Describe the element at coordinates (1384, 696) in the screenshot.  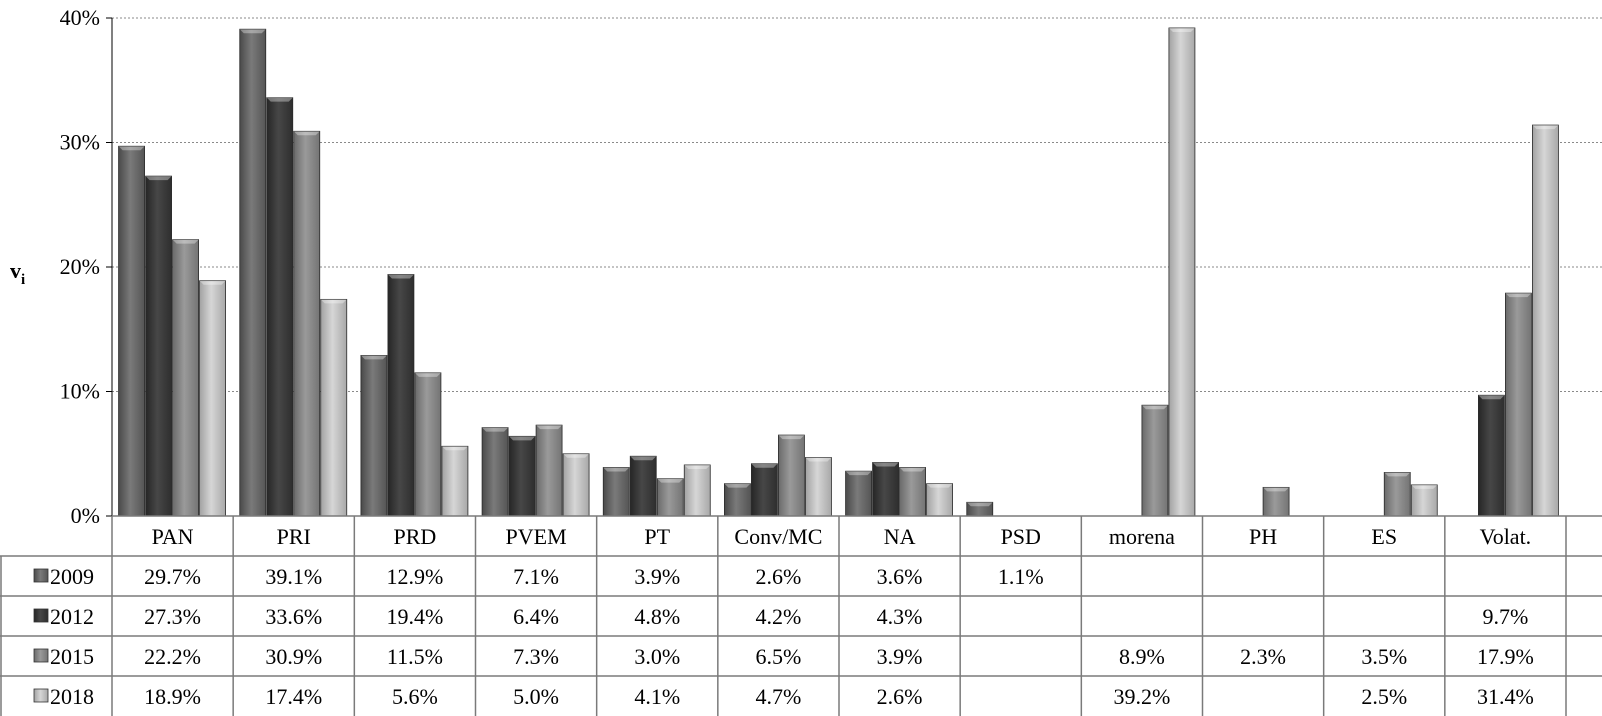
I see `data-label: 2.5%` at that location.